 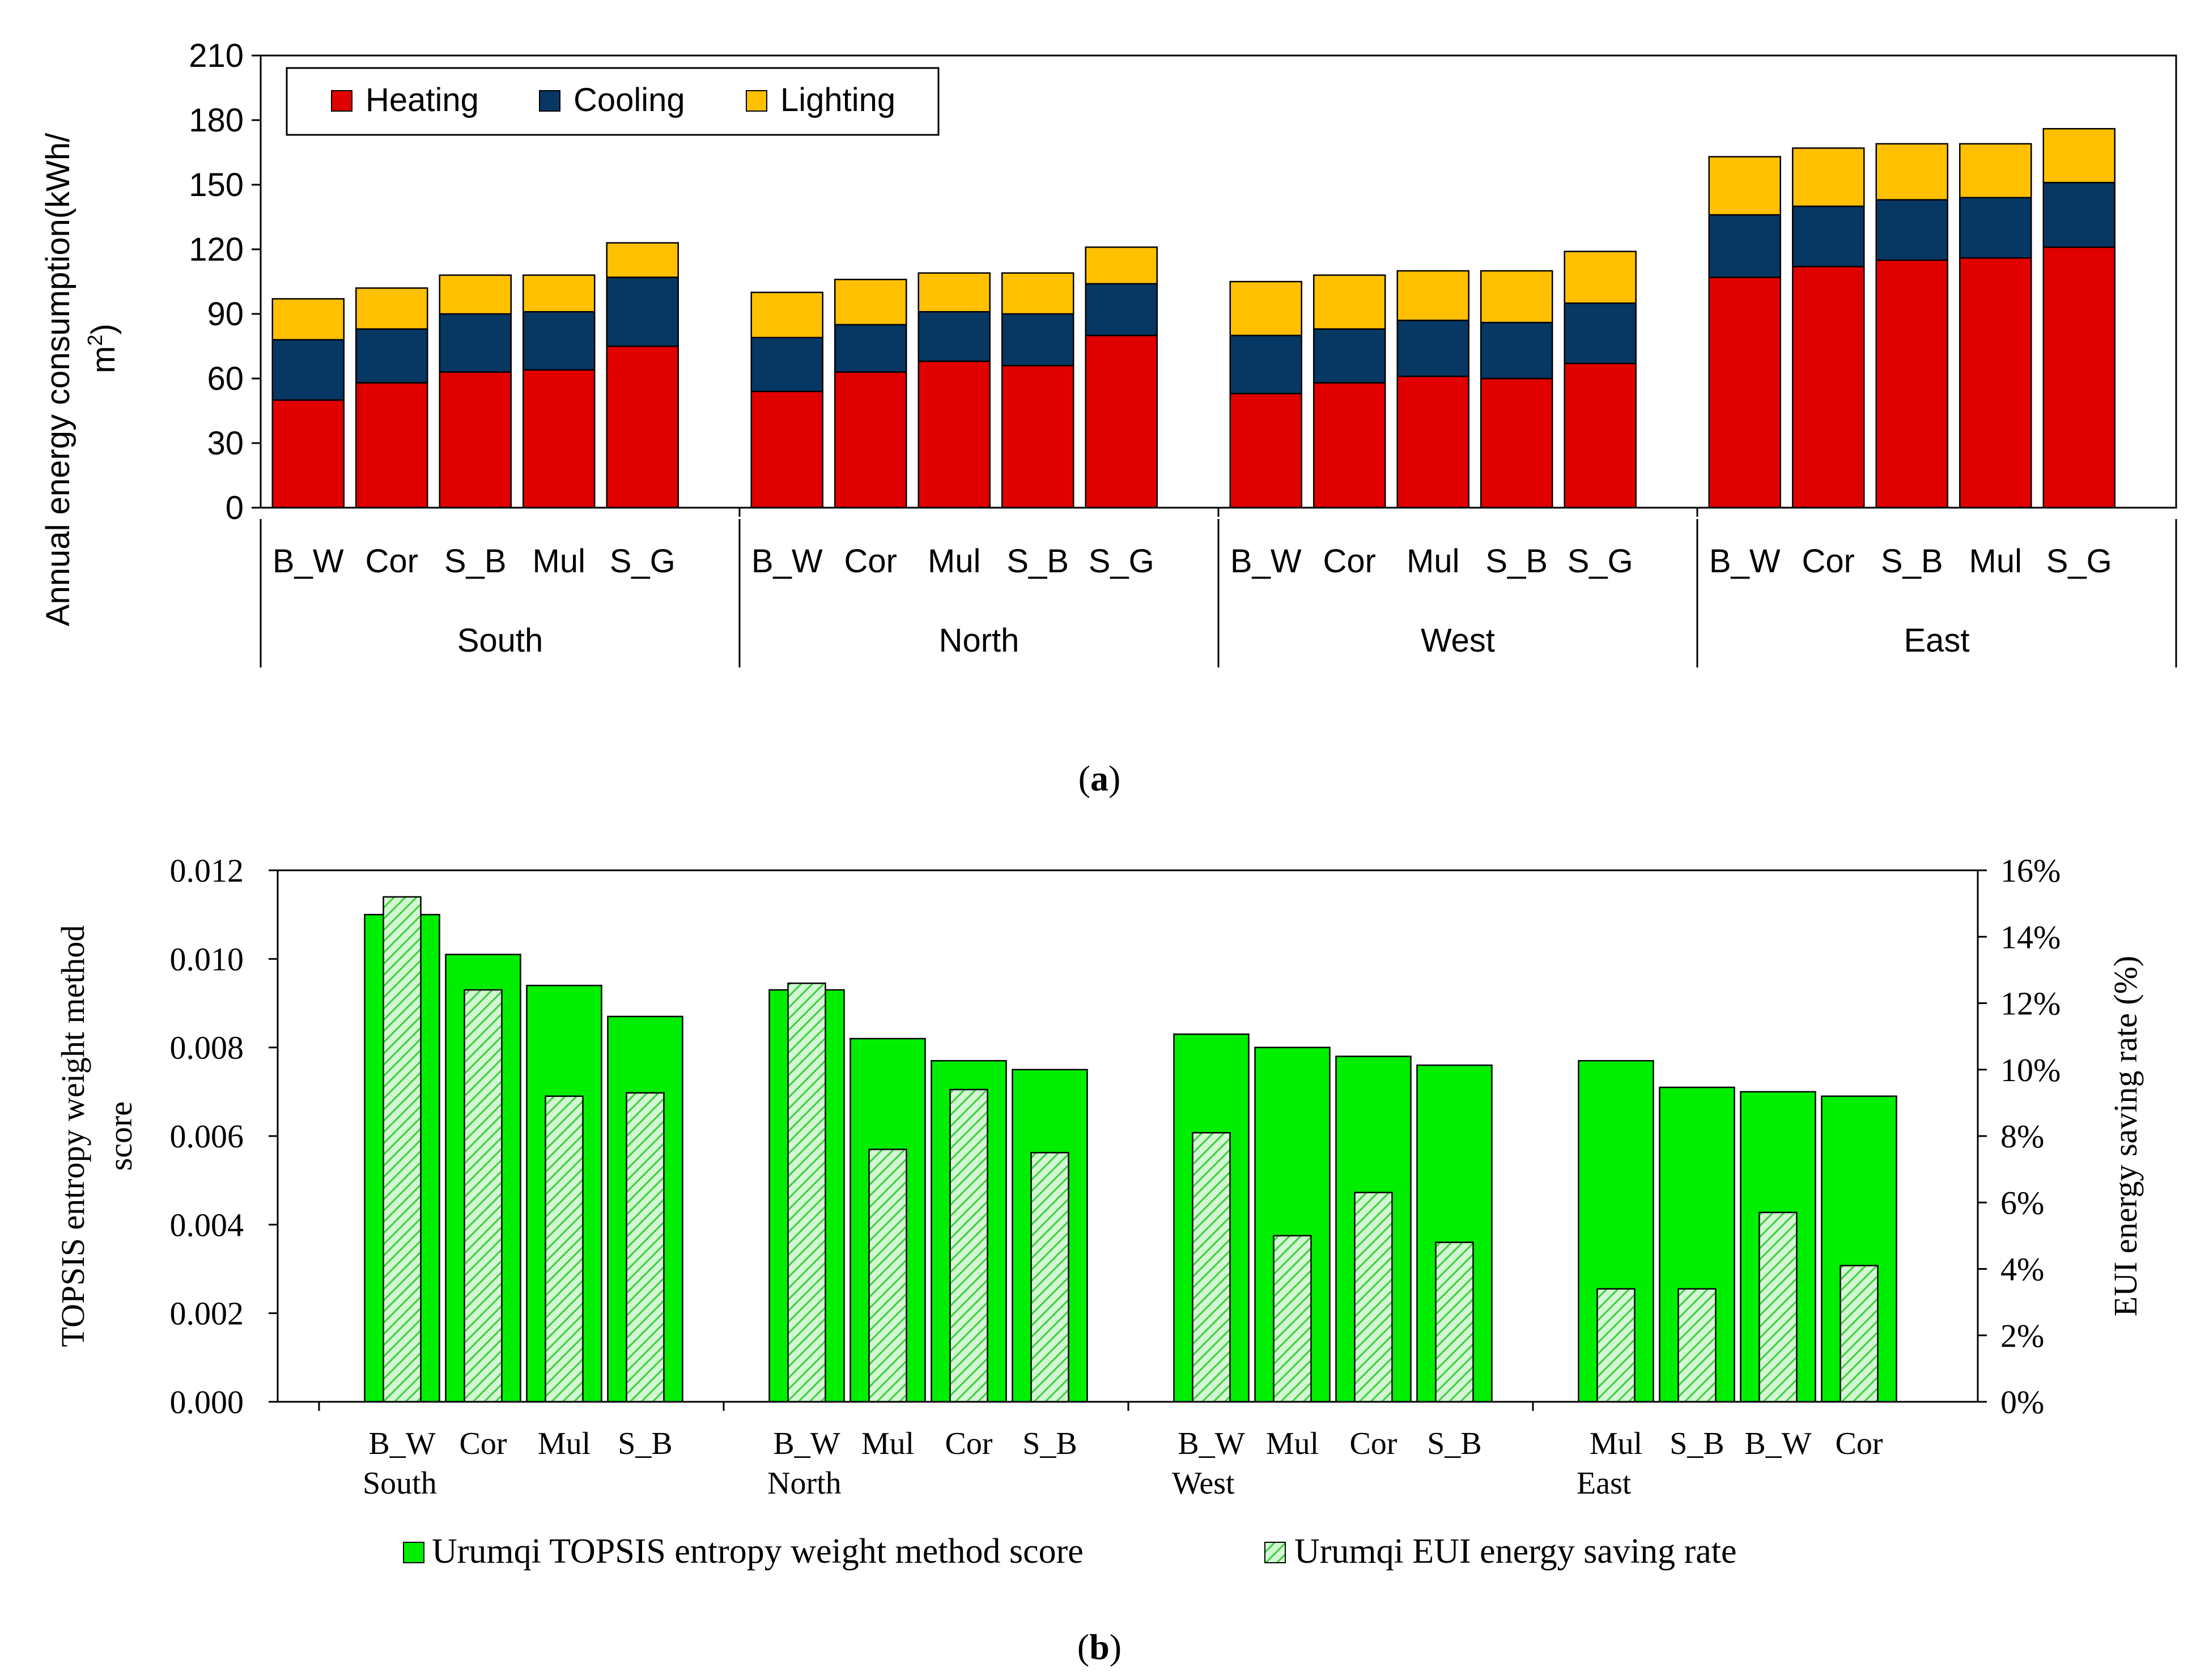 I want to click on chart-a-legend-box, so click(x=613, y=101).